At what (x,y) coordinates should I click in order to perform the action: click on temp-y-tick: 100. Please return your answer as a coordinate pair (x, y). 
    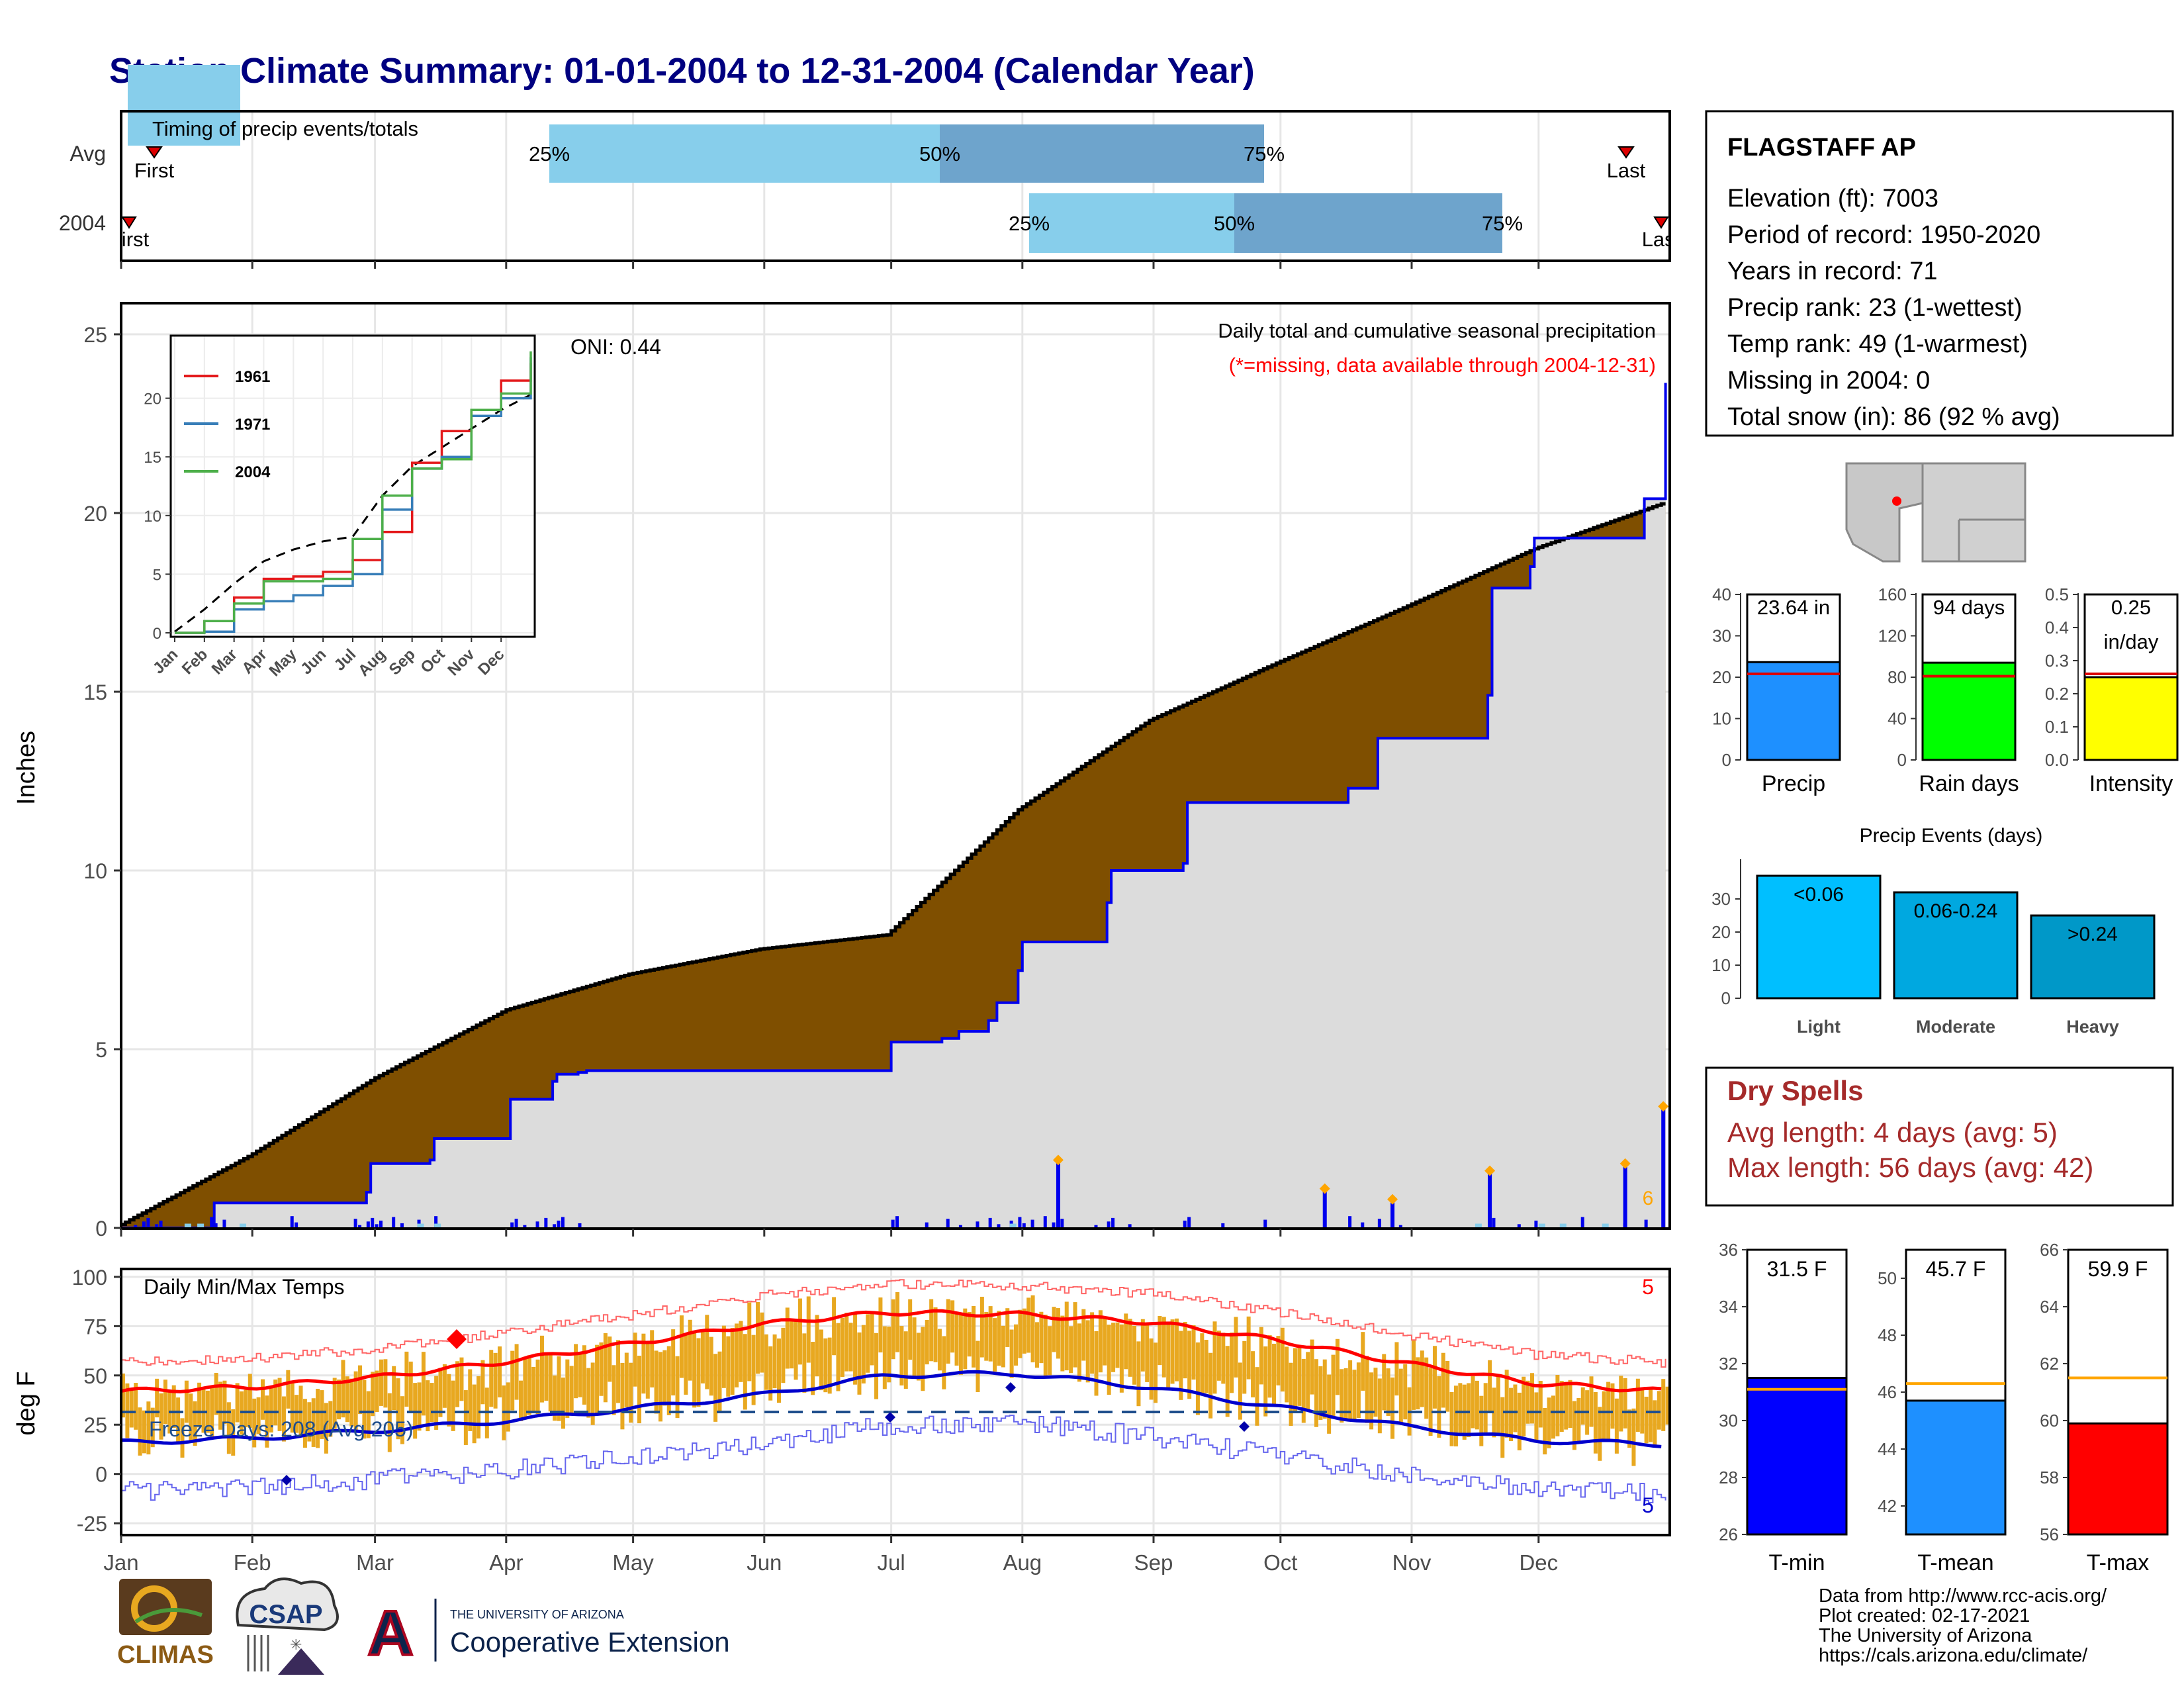
    Looking at the image, I should click on (89, 1277).